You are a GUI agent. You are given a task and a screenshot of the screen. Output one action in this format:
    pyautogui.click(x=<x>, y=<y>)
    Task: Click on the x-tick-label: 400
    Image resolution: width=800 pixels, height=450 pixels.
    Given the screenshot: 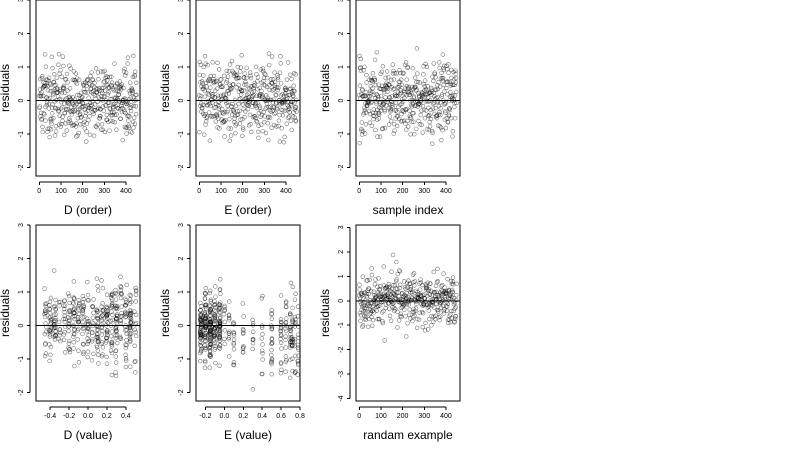 What is the action you would take?
    pyautogui.click(x=446, y=191)
    